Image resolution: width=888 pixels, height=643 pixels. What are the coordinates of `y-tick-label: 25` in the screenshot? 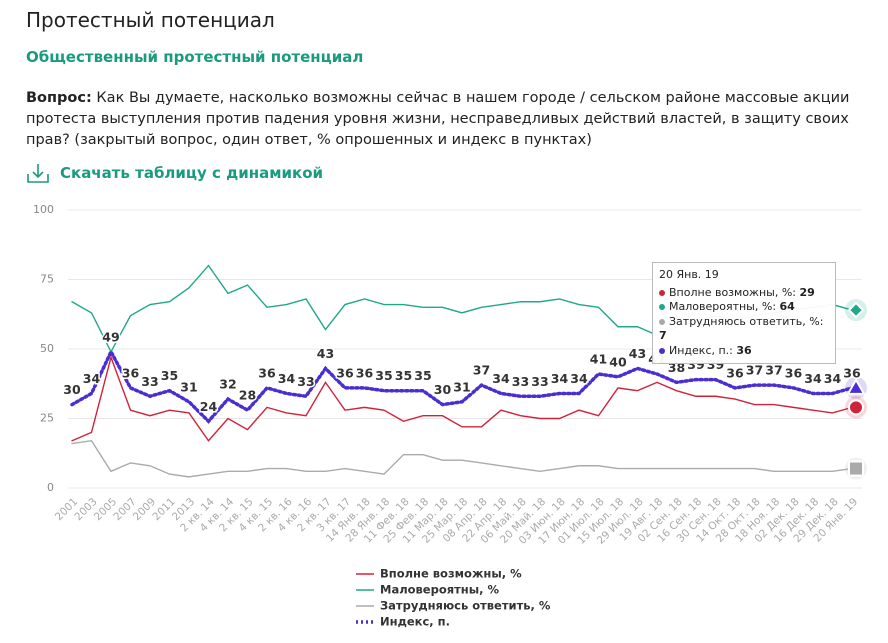 It's located at (47, 418).